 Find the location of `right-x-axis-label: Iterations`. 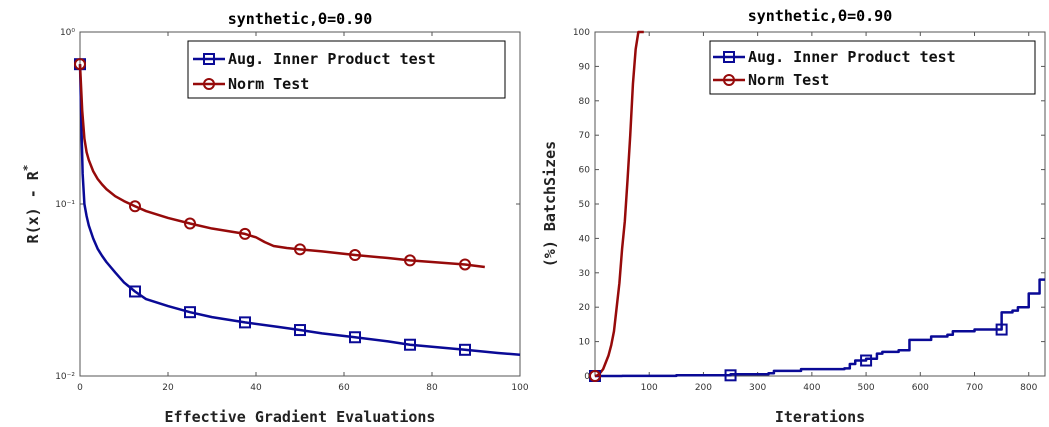

right-x-axis-label: Iterations is located at coordinates (820, 417).